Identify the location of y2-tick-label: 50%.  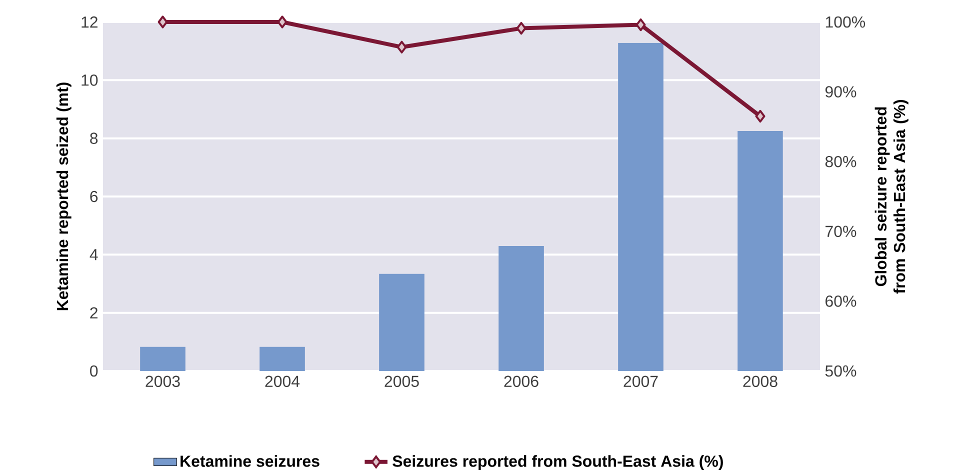
(840, 371).